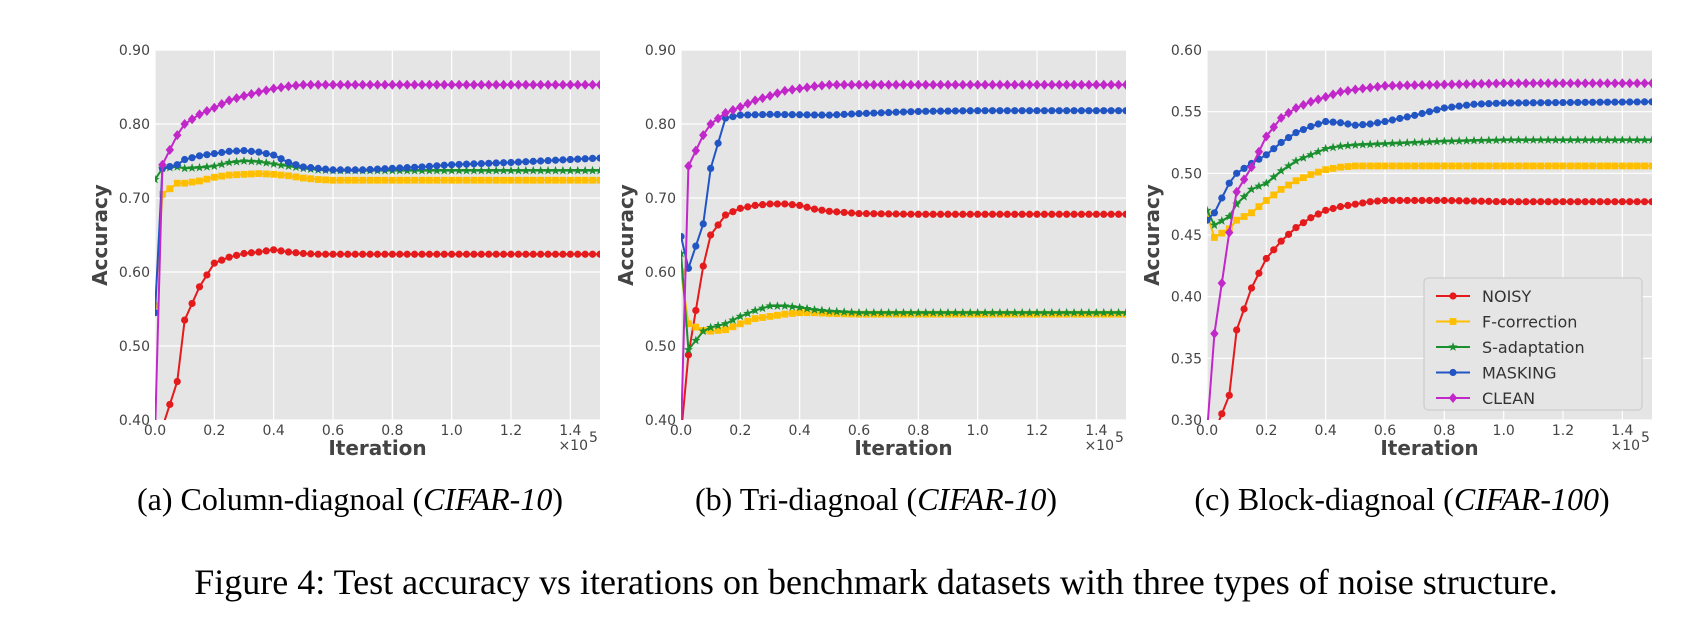  Describe the element at coordinates (134, 199) in the screenshot. I see `y-tick-label: 0.70` at that location.